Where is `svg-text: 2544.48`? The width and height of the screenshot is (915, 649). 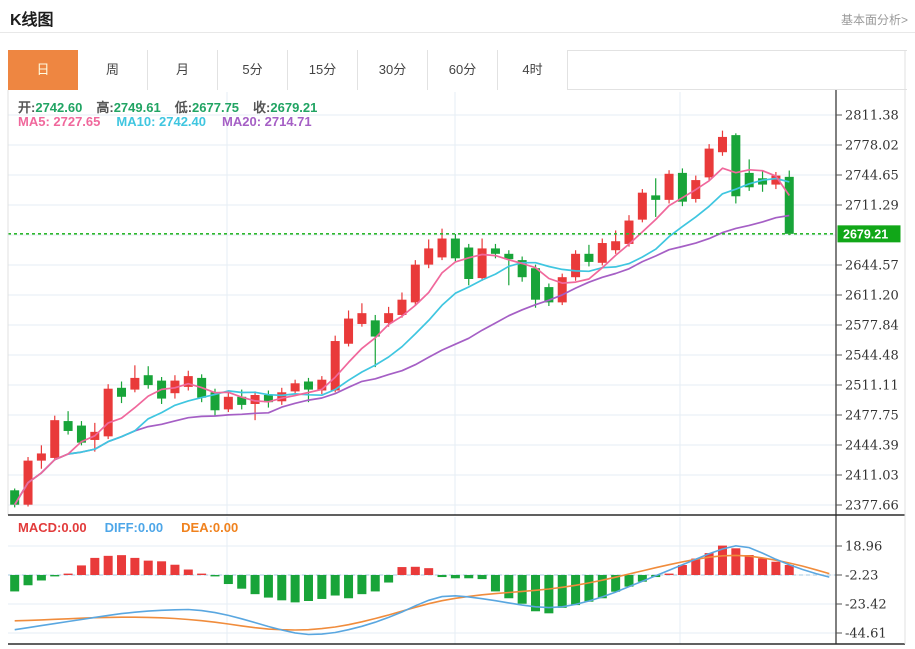
svg-text: 2544.48 is located at coordinates (872, 355).